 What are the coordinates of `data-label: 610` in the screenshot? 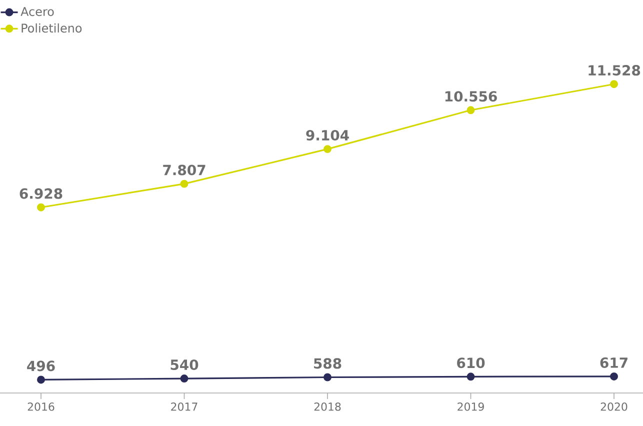 It's located at (471, 363).